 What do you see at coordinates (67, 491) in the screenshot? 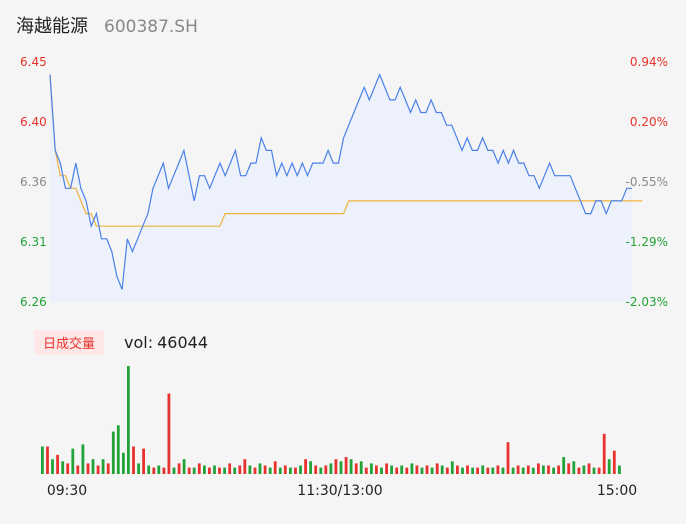
I see `x-tick-label: 09:30` at bounding box center [67, 491].